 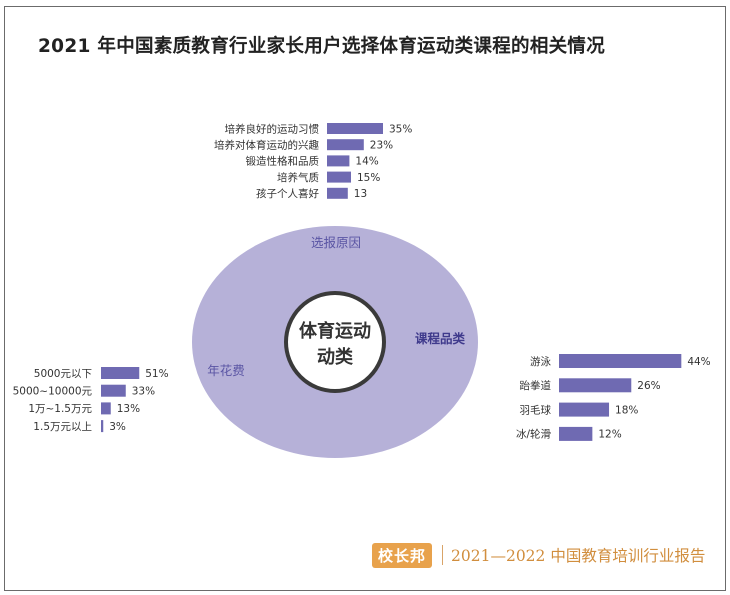 I want to click on bar-category-label: 1.5万元以上, so click(x=62, y=427).